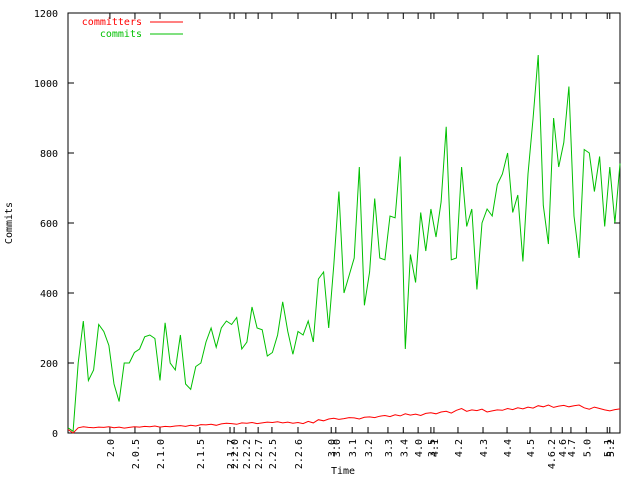 The width and height of the screenshot is (640, 480). I want to click on x-tick-label: 5.1, so click(608, 448).